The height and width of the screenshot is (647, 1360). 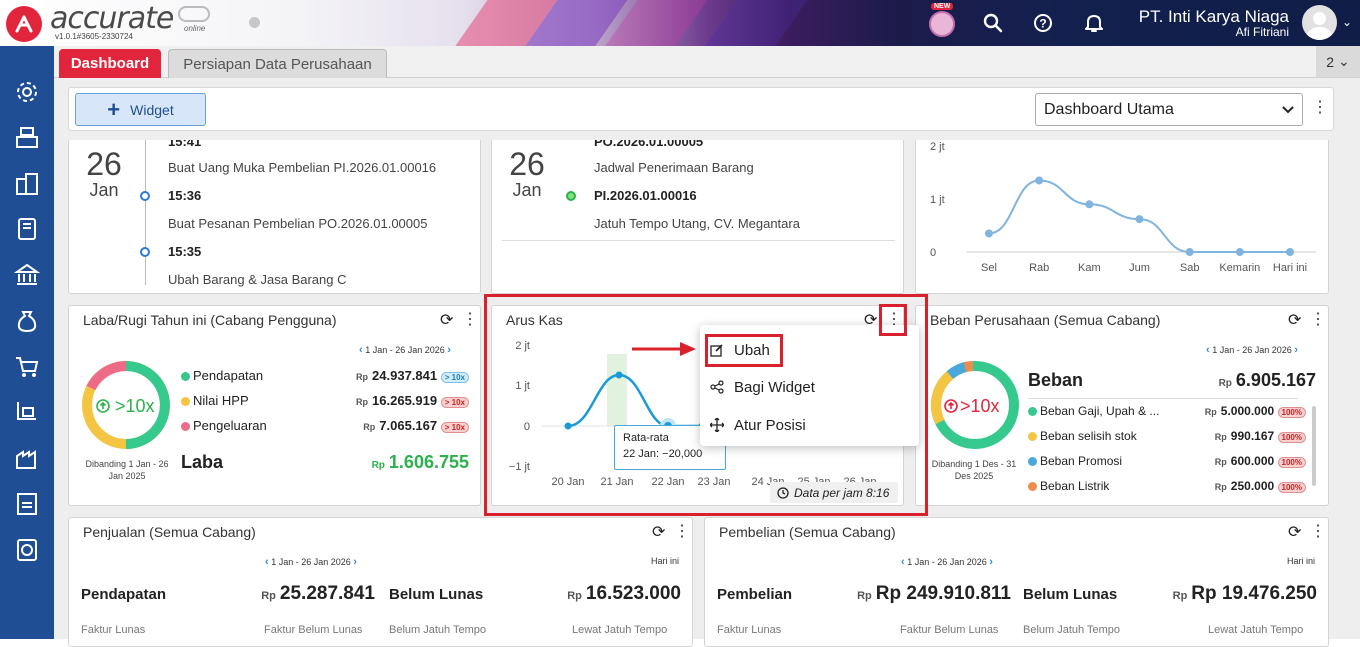 What do you see at coordinates (404, 425) in the screenshot?
I see `amount-row: Rp 7.065.167 > 10x` at bounding box center [404, 425].